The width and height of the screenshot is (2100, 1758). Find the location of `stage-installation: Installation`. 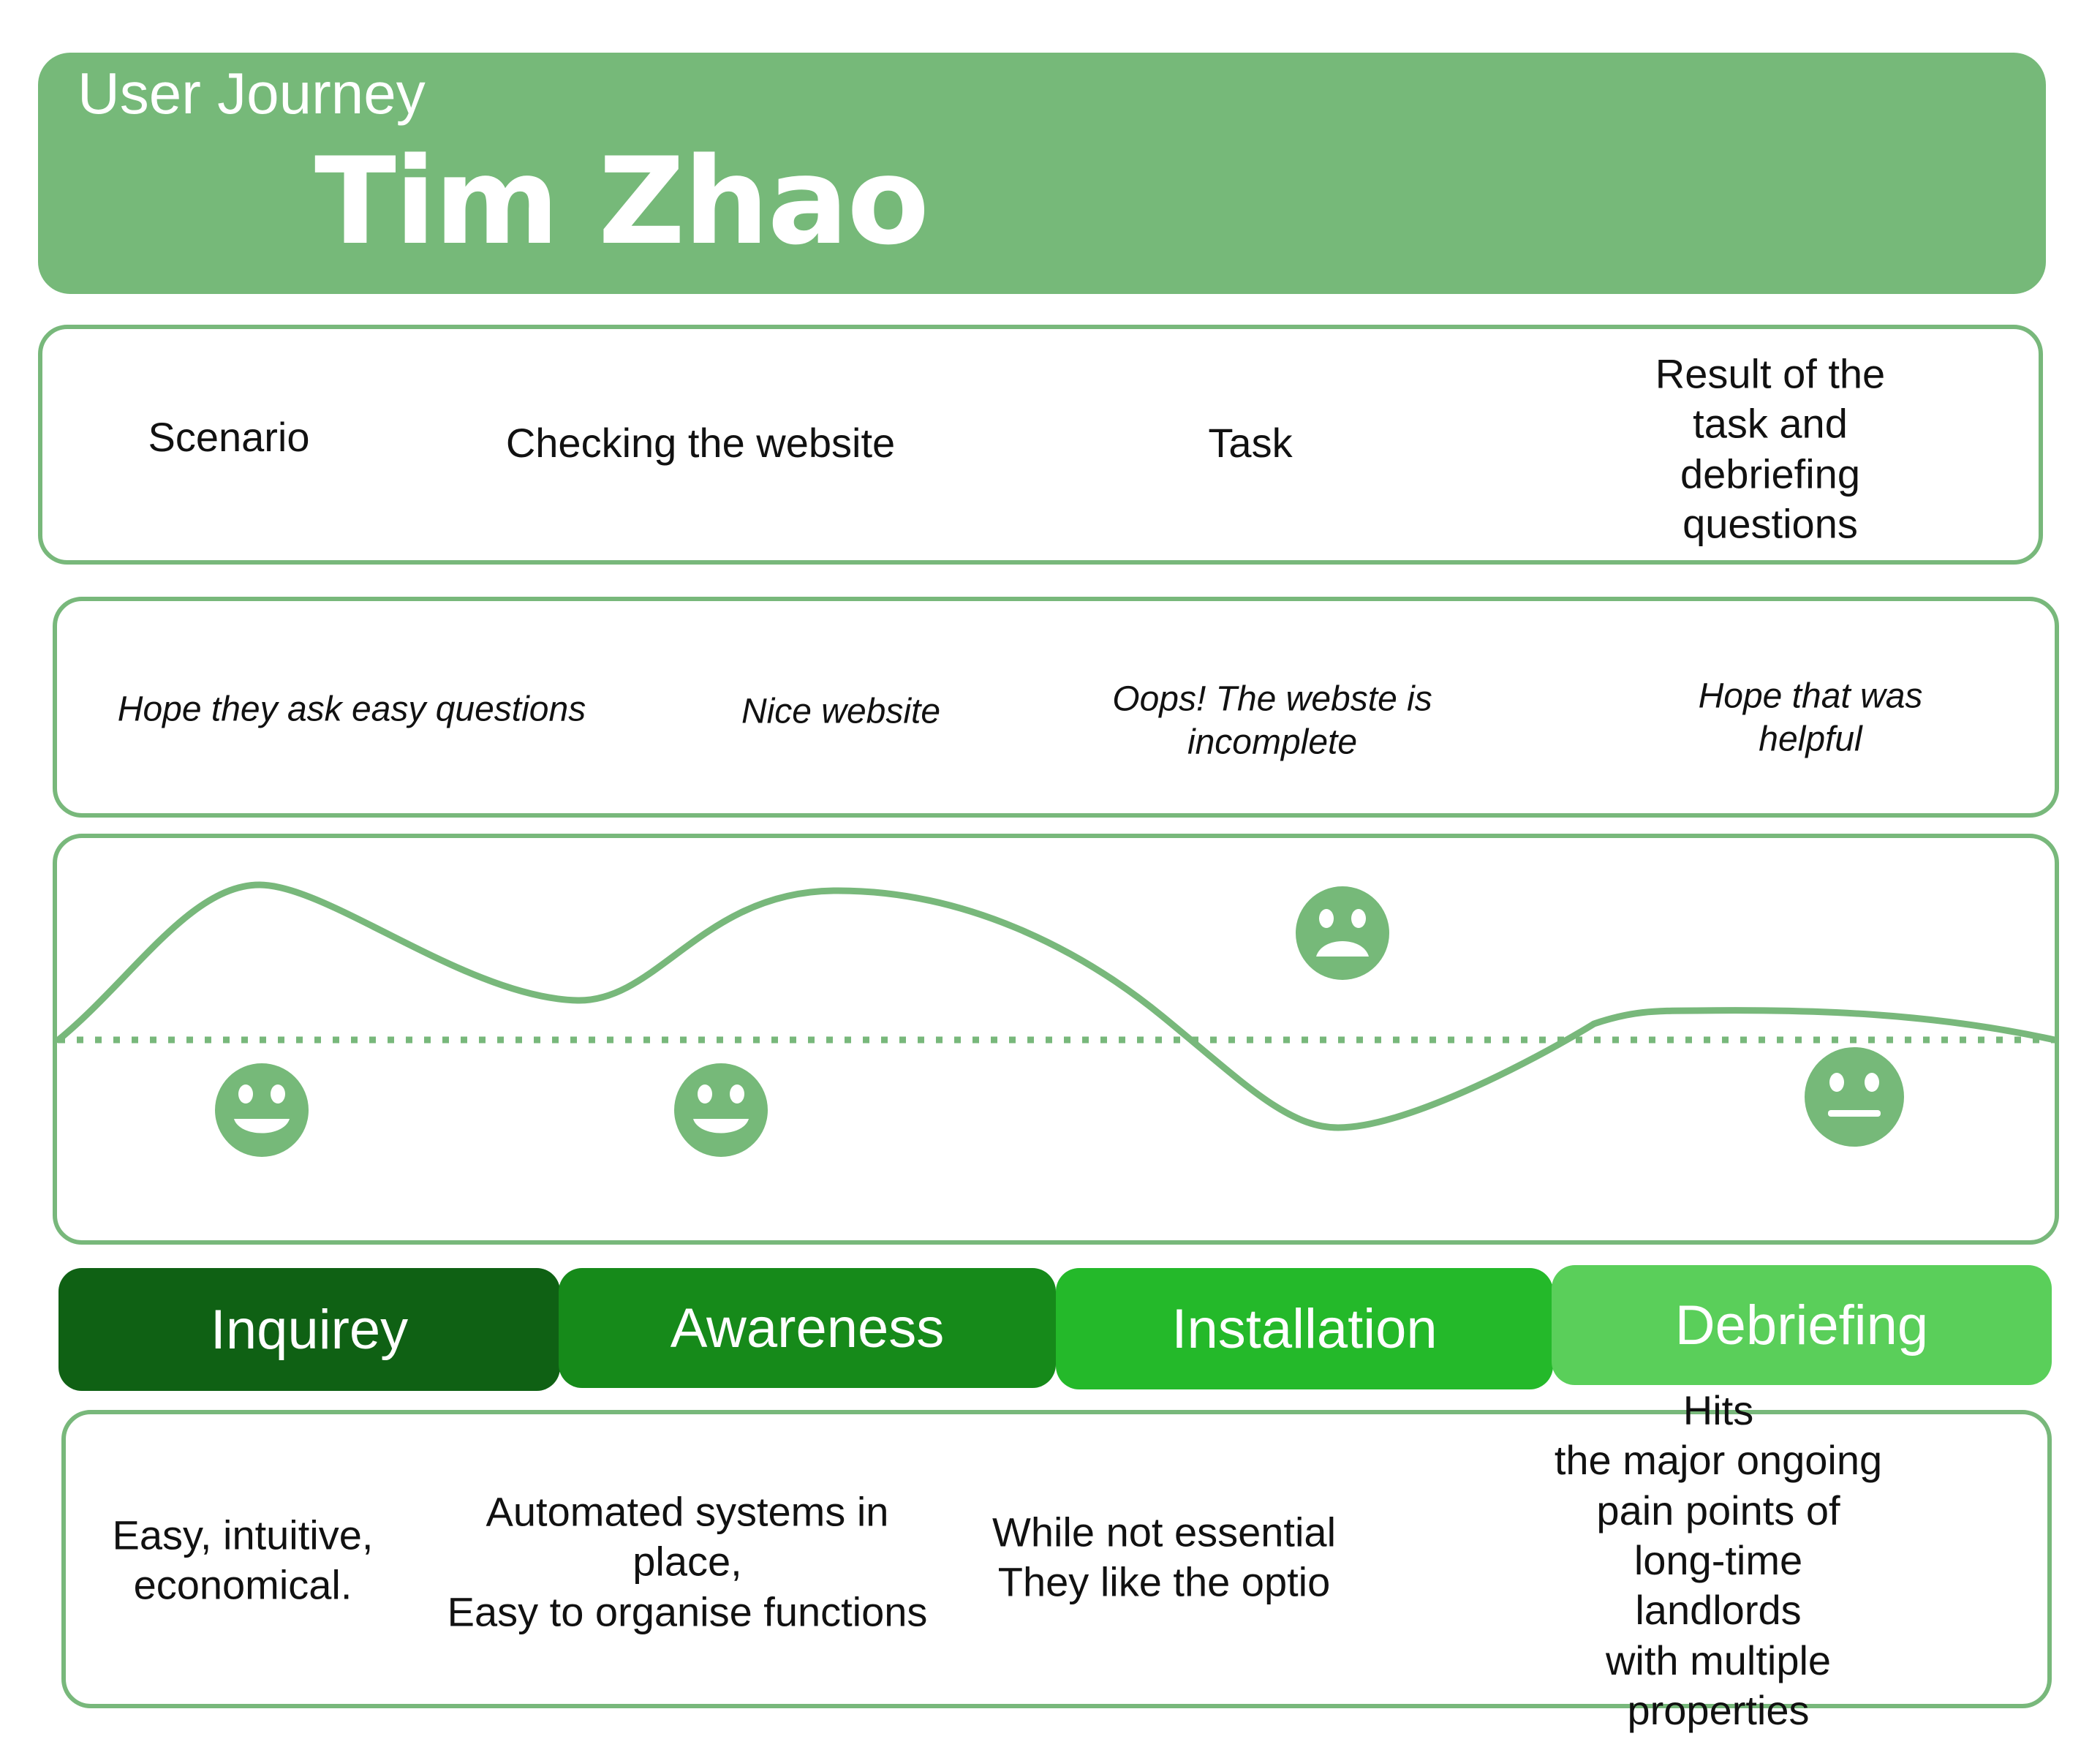

stage-installation: Installation is located at coordinates (1304, 1328).